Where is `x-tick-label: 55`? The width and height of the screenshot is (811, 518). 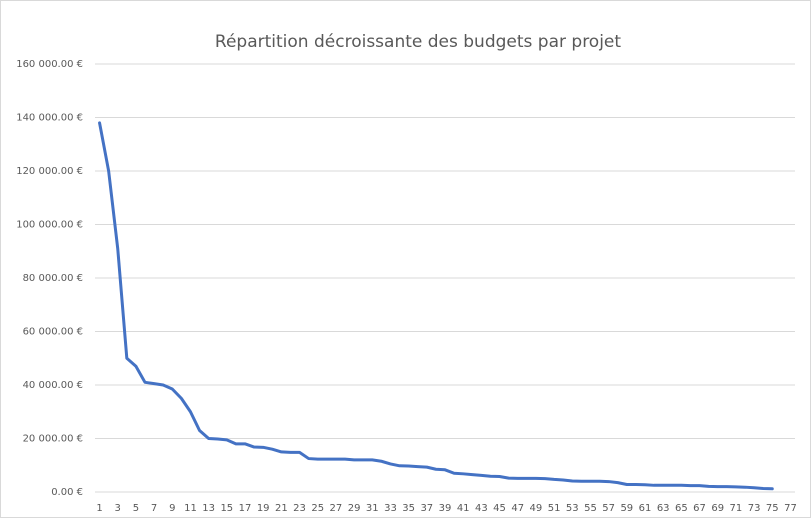 x-tick-label: 55 is located at coordinates (590, 508).